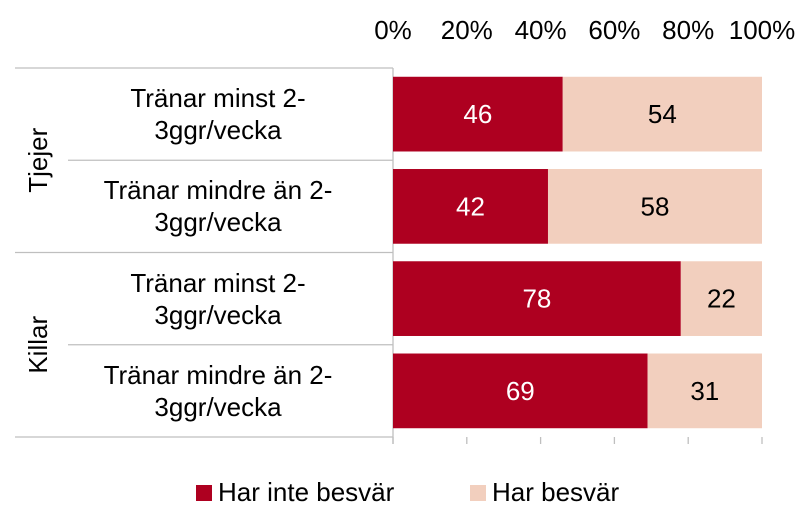  I want to click on x-tick-label: 100%, so click(762, 30).